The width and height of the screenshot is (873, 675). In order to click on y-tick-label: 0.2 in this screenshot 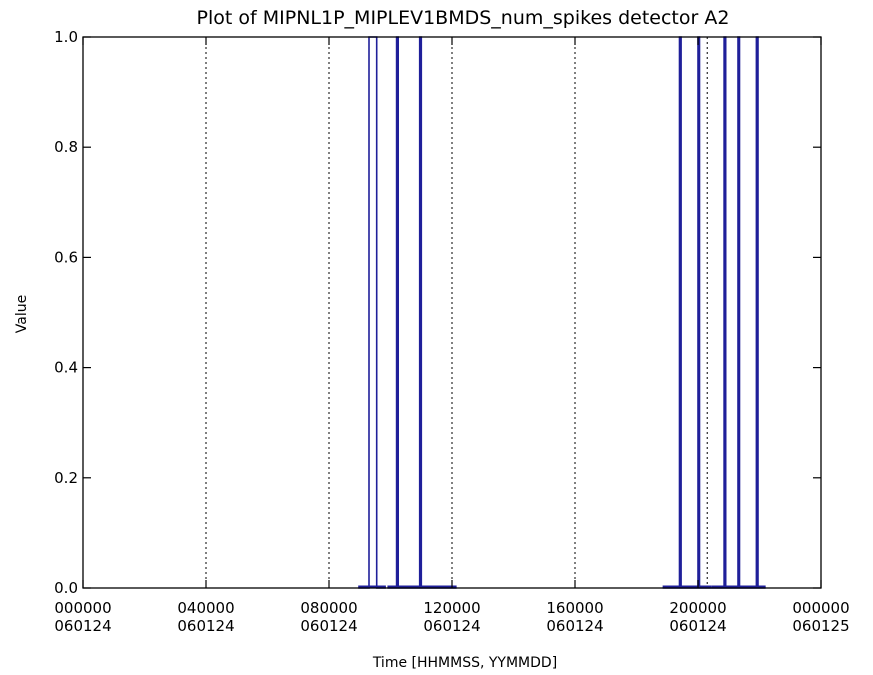, I will do `click(66, 478)`.